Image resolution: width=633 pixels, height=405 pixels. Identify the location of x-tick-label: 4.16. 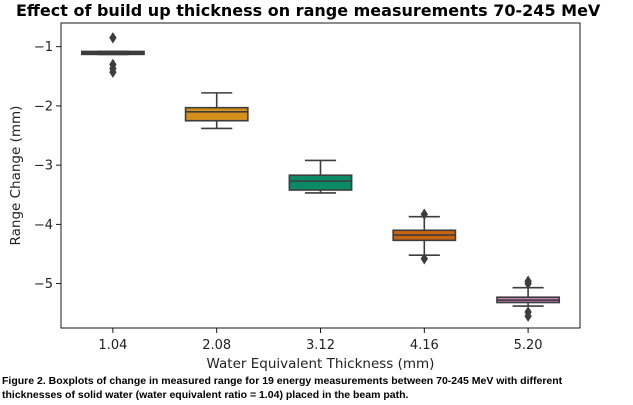
(424, 345).